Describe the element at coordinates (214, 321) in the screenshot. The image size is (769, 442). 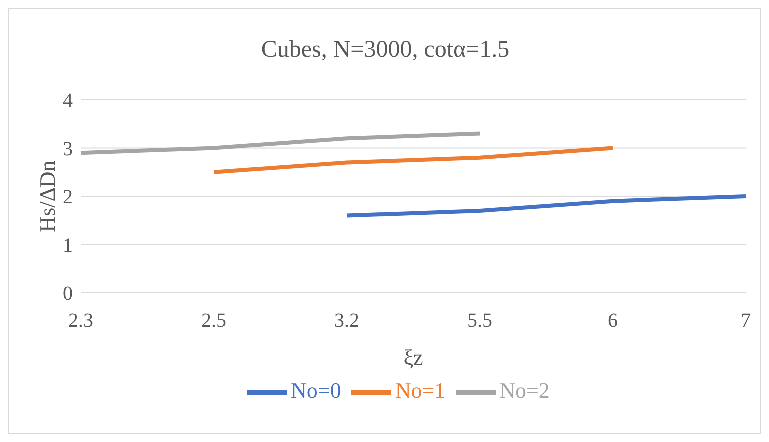
I see `x-tick-label: 2.5` at that location.